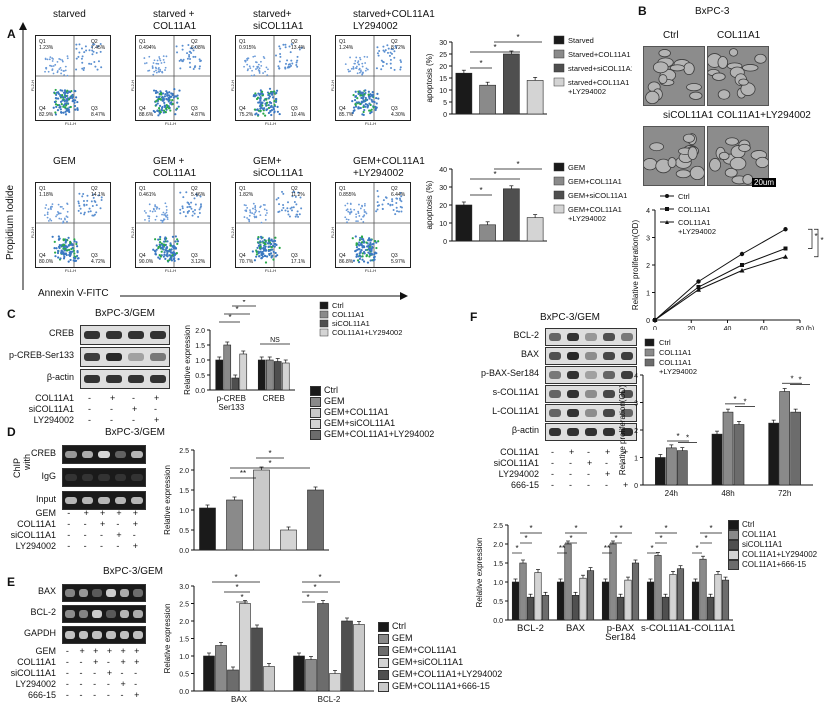  What do you see at coordinates (278, 173) in the screenshot?
I see `flow-title: siCOL11A1` at bounding box center [278, 173].